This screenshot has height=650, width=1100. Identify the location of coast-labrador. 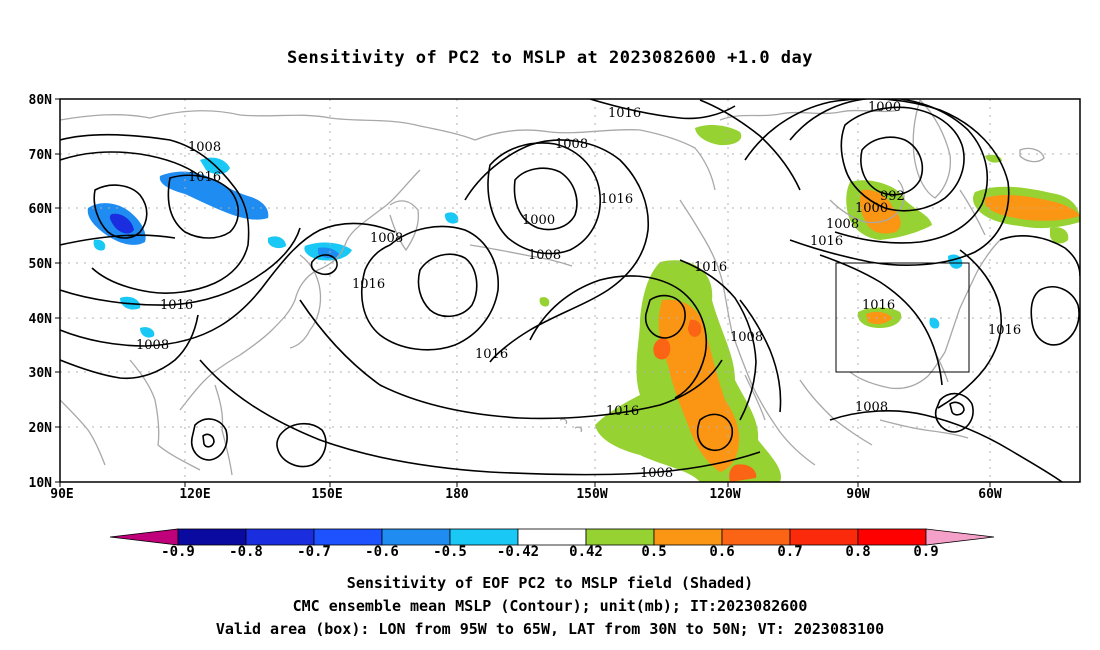
(972, 212).